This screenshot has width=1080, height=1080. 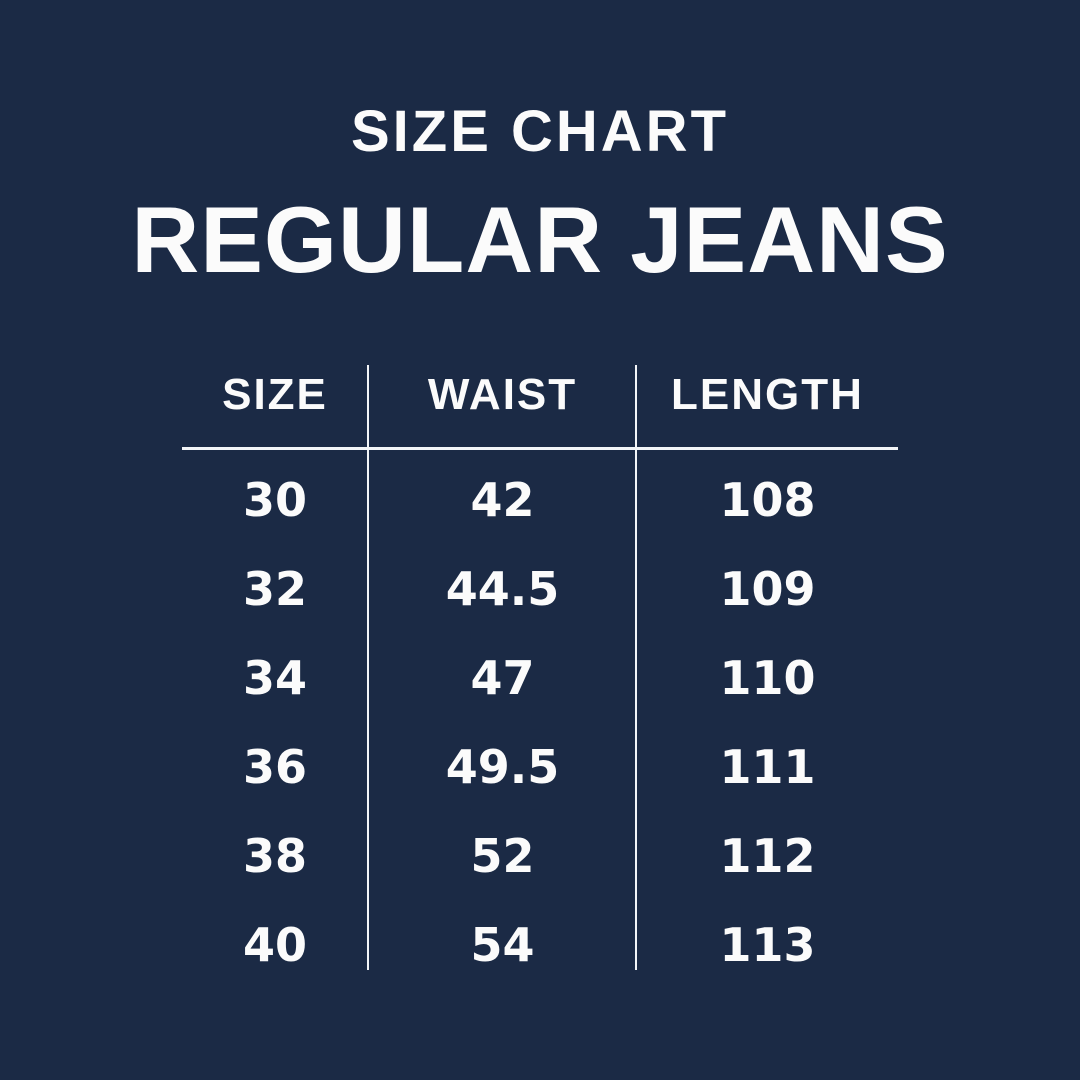 I want to click on column-header-length: LENGTH, so click(x=767, y=394).